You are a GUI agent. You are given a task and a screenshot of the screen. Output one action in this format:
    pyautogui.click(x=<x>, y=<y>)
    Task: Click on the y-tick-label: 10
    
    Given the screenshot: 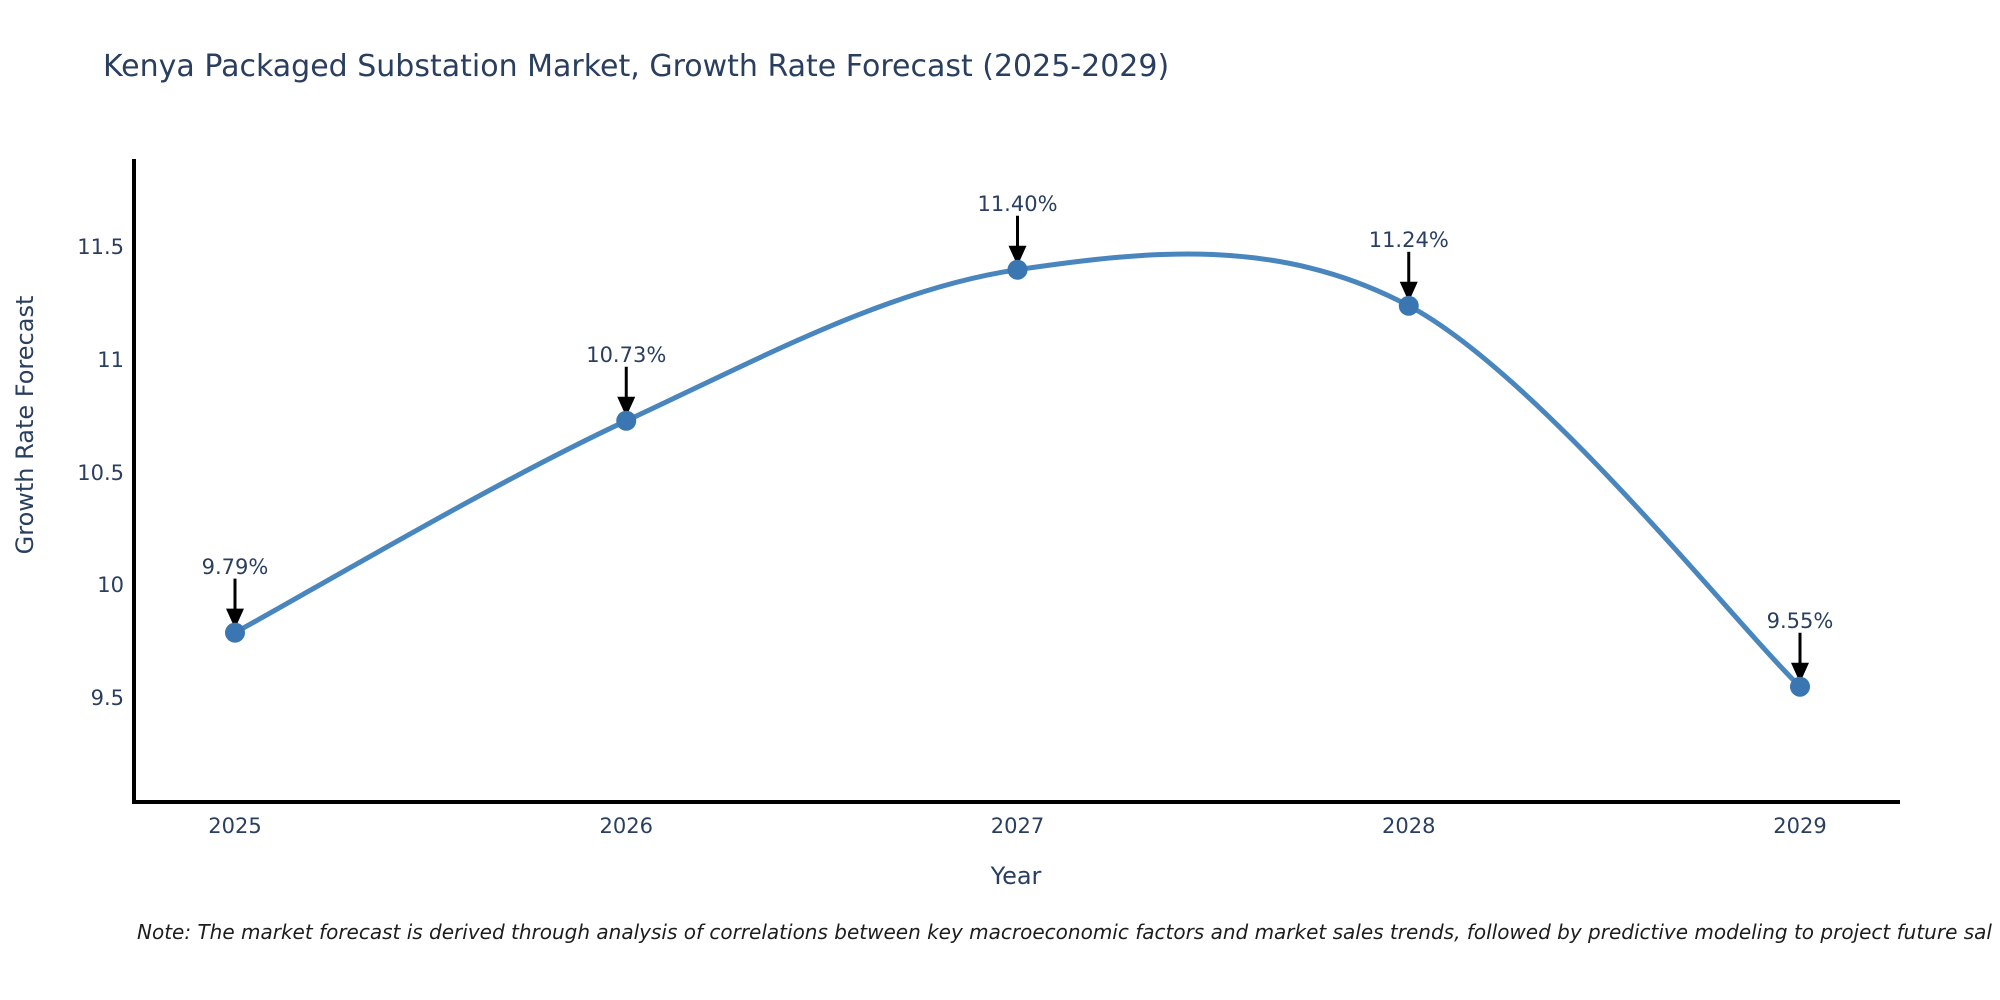 What is the action you would take?
    pyautogui.click(x=110, y=585)
    